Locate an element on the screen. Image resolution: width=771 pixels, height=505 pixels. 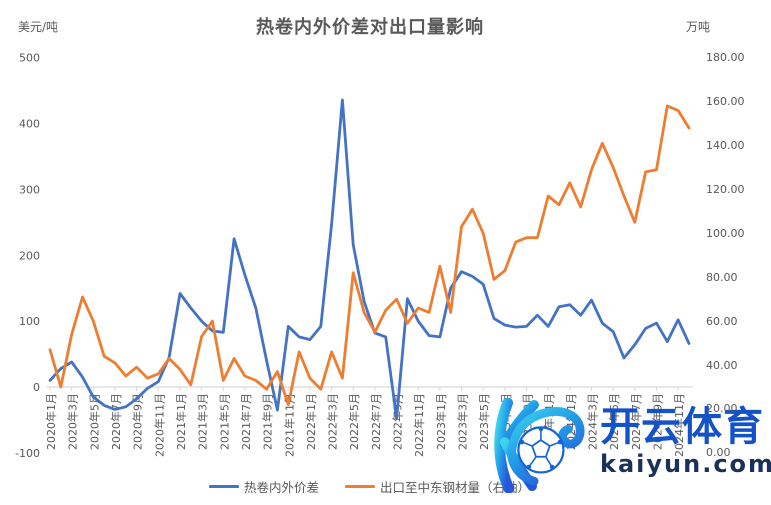
x-axis-label: 2023年5月 is located at coordinates (484, 421).